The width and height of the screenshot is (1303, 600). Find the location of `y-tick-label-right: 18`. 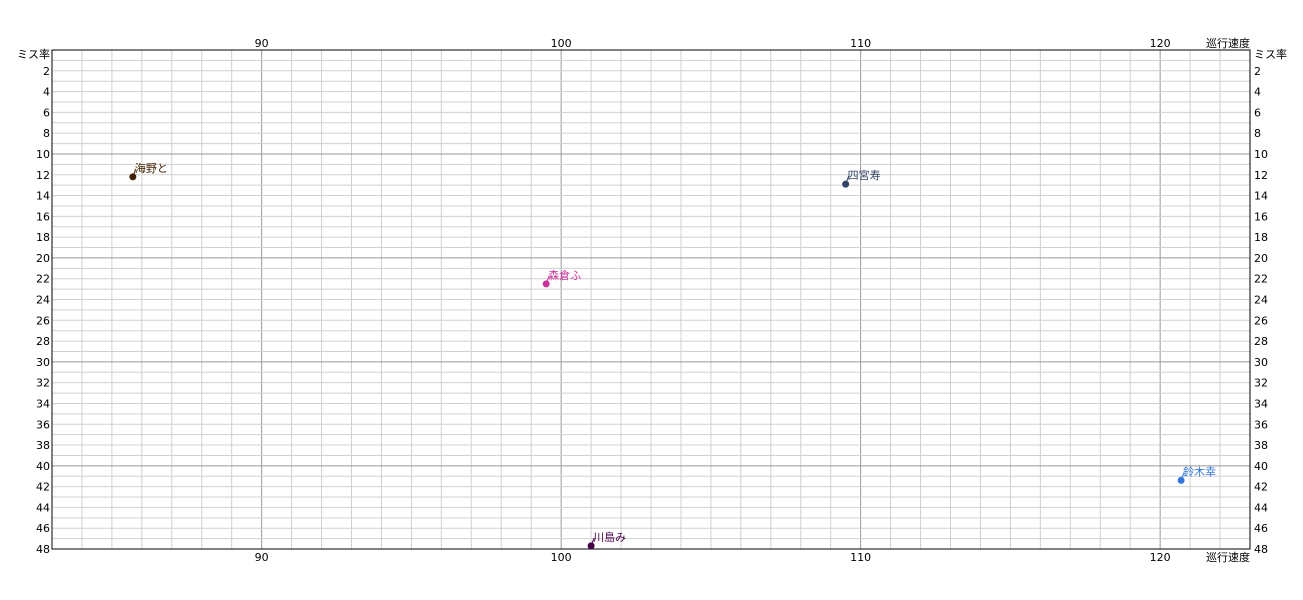

y-tick-label-right: 18 is located at coordinates (1261, 237).